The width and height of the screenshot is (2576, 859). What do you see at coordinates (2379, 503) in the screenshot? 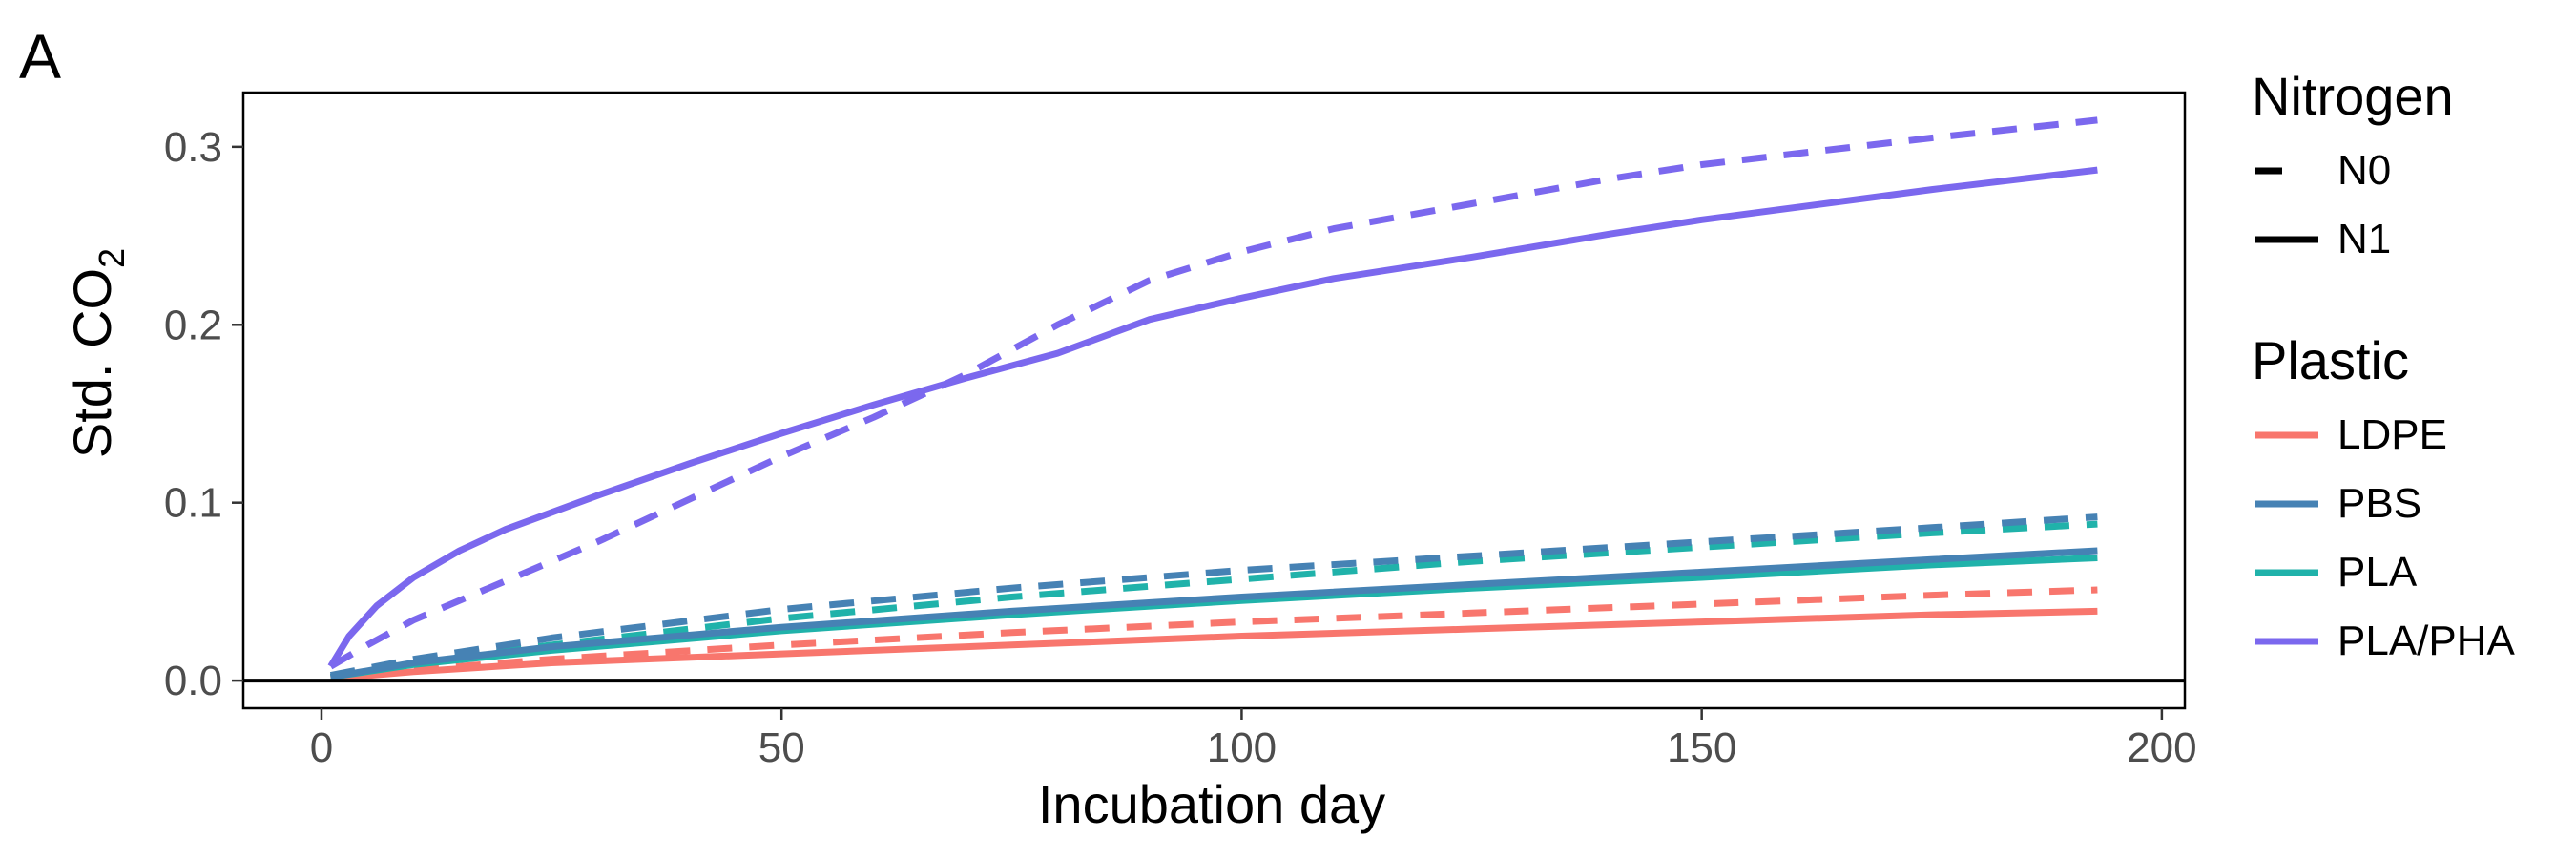
I see `legend-label-pbs: PBS` at bounding box center [2379, 503].